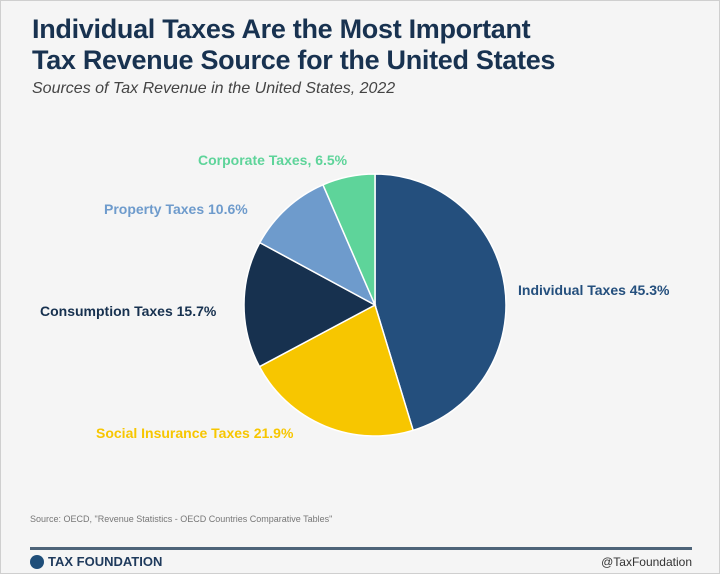 The width and height of the screenshot is (720, 574). I want to click on label-corporate-taxes: Corporate Taxes, 6.5%, so click(273, 160).